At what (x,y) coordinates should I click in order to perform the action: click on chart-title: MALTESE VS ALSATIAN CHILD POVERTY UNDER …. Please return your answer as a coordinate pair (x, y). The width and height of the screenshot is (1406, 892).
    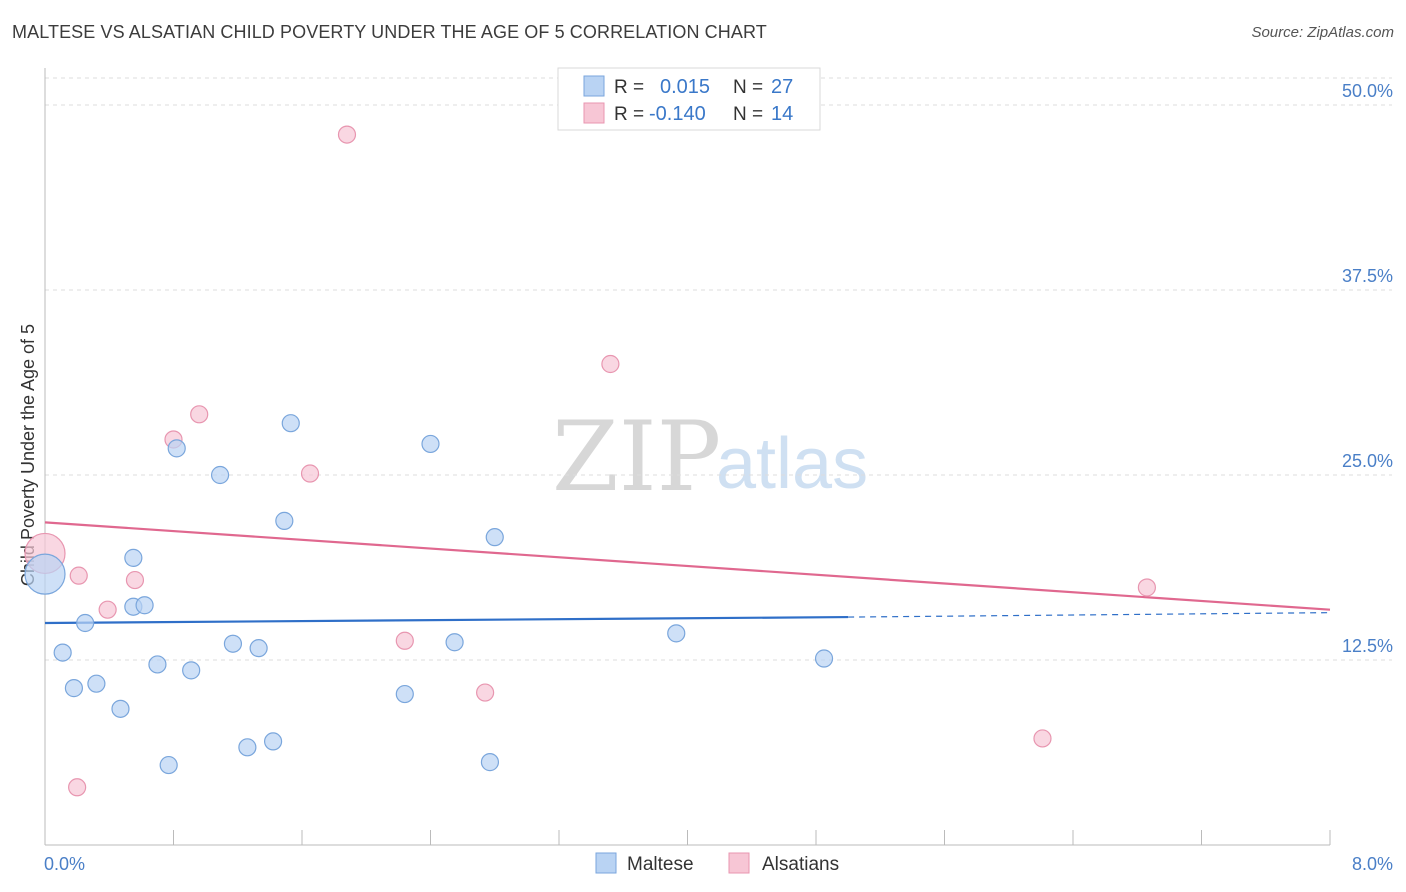
    Looking at the image, I should click on (389, 32).